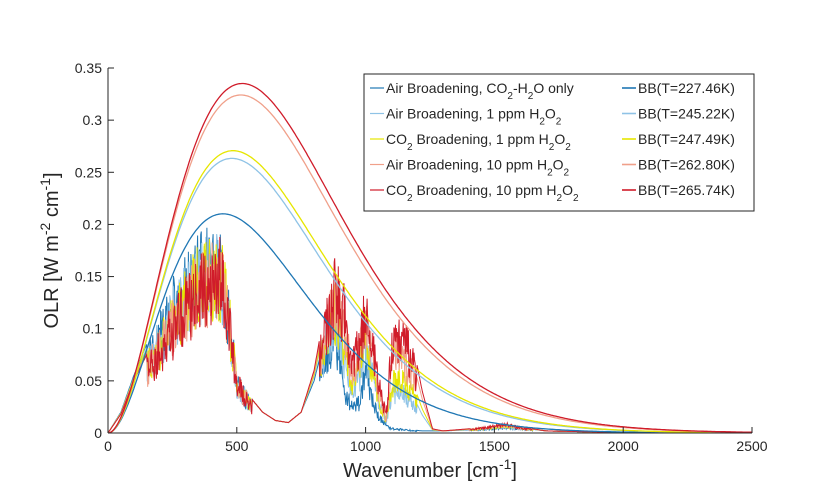 This screenshot has width=830, height=490. Describe the element at coordinates (93, 224) in the screenshot. I see `y-tick-label: 0.2` at that location.